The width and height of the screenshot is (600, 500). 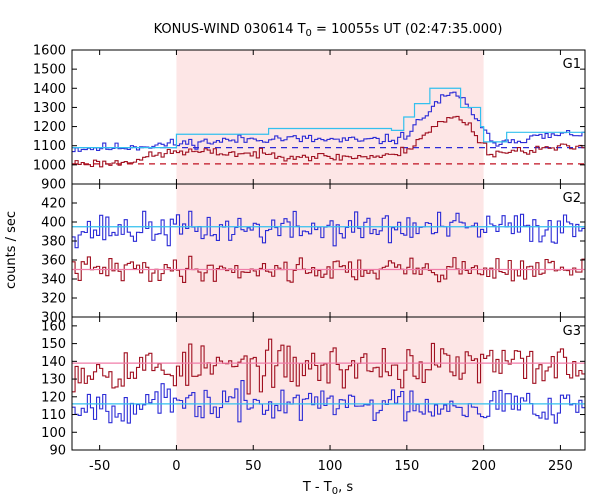 What do you see at coordinates (53, 362) in the screenshot?
I see `y-tick-label: 140` at bounding box center [53, 362].